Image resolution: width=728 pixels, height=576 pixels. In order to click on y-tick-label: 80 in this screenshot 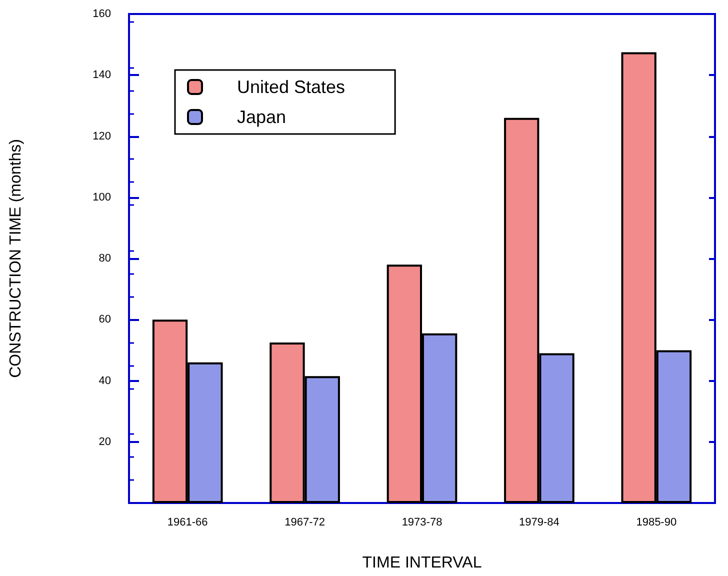, I will do `click(104, 258)`.